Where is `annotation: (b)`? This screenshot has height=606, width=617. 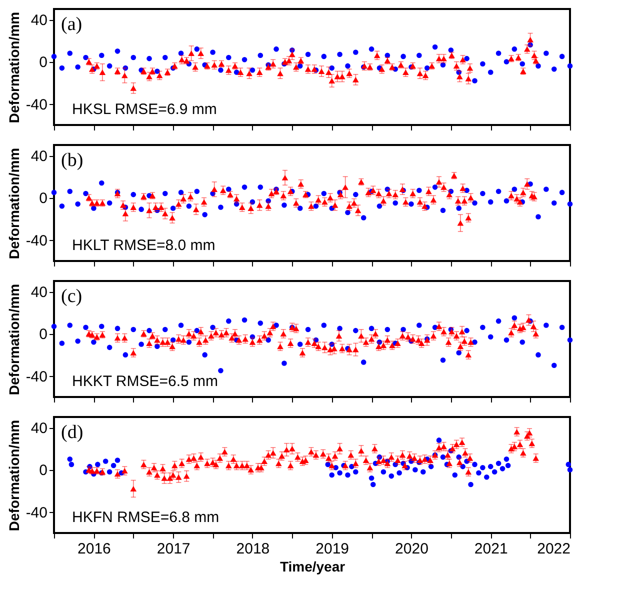 annotation: (b) is located at coordinates (72, 160).